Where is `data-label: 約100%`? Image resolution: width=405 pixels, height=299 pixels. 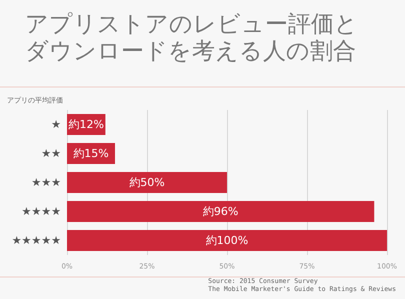 data-label: 約100% is located at coordinates (227, 240).